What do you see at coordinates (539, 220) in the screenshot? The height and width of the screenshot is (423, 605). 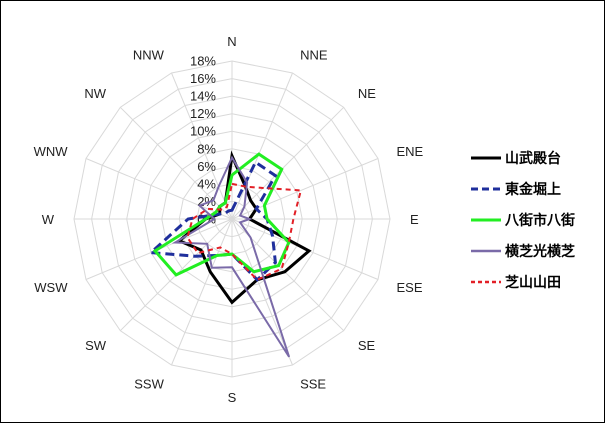 I see `legend-label: 八街市八街` at bounding box center [539, 220].